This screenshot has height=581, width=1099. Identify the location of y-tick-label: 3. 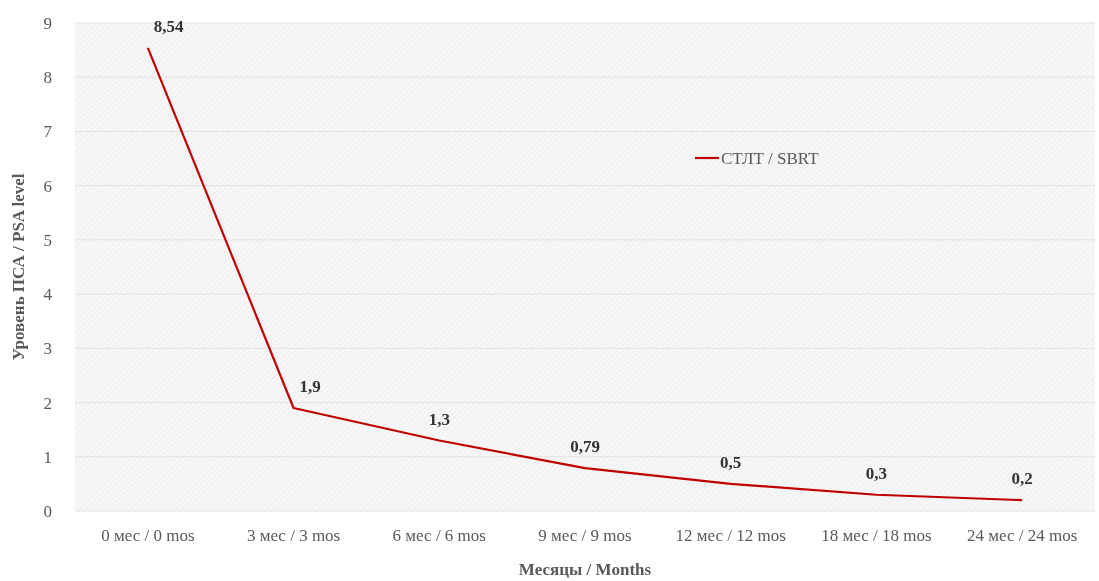
(47, 349).